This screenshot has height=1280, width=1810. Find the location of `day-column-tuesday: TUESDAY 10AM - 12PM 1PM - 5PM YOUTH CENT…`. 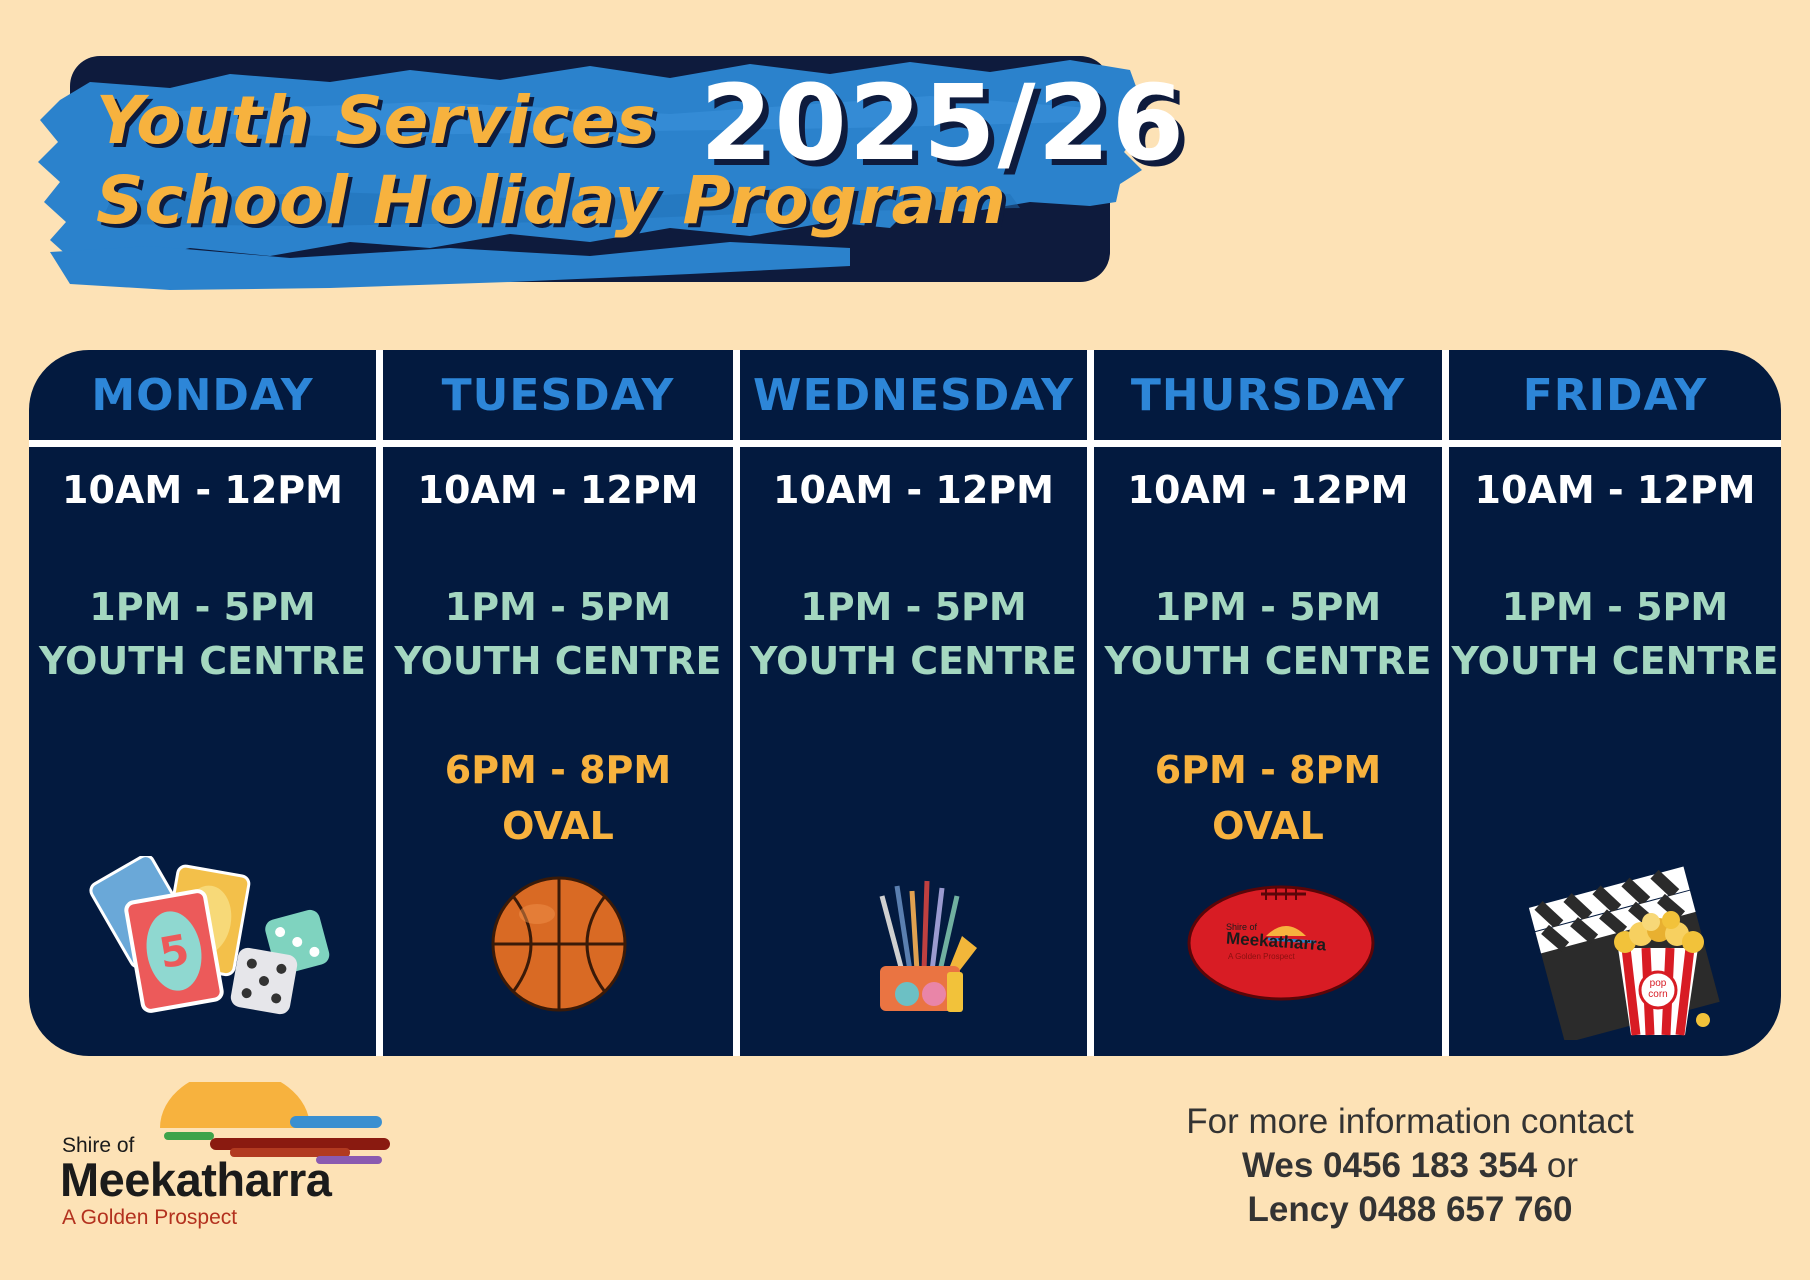

day-column-tuesday: TUESDAY 10AM - 12PM 1PM - 5PM YOUTH CENT… is located at coordinates (558, 703).